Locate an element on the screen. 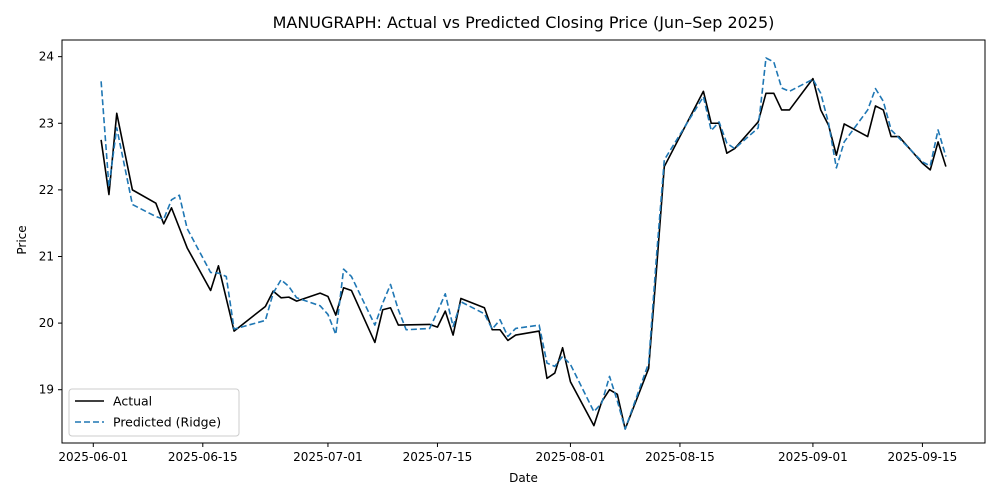 This screenshot has height=500, width=1000. x-tick-label: 2025-06-15 is located at coordinates (203, 457).